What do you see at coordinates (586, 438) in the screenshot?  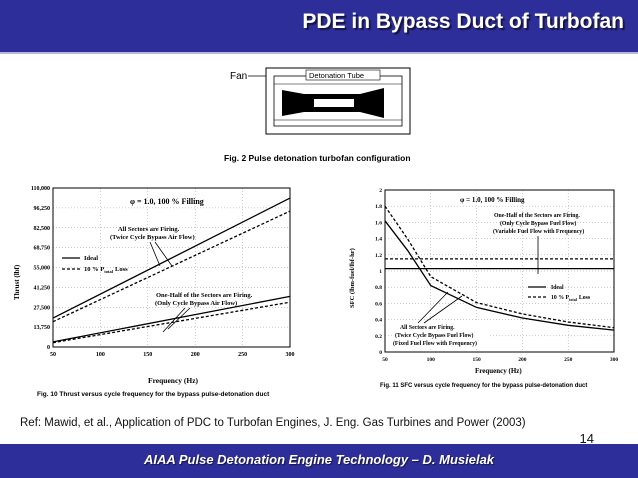 I see `page-number: 14` at bounding box center [586, 438].